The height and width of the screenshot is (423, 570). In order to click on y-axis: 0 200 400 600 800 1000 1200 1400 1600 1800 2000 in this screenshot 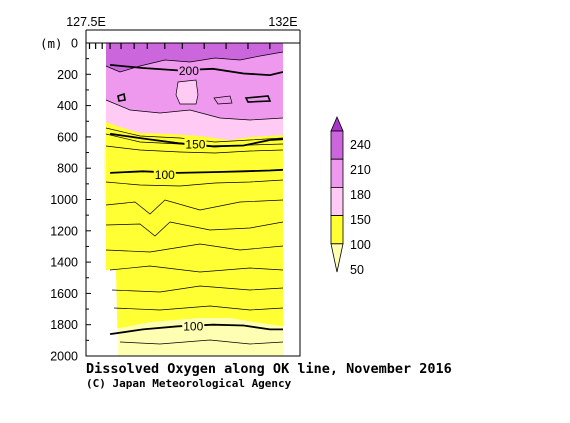, I will do `click(70, 200)`.